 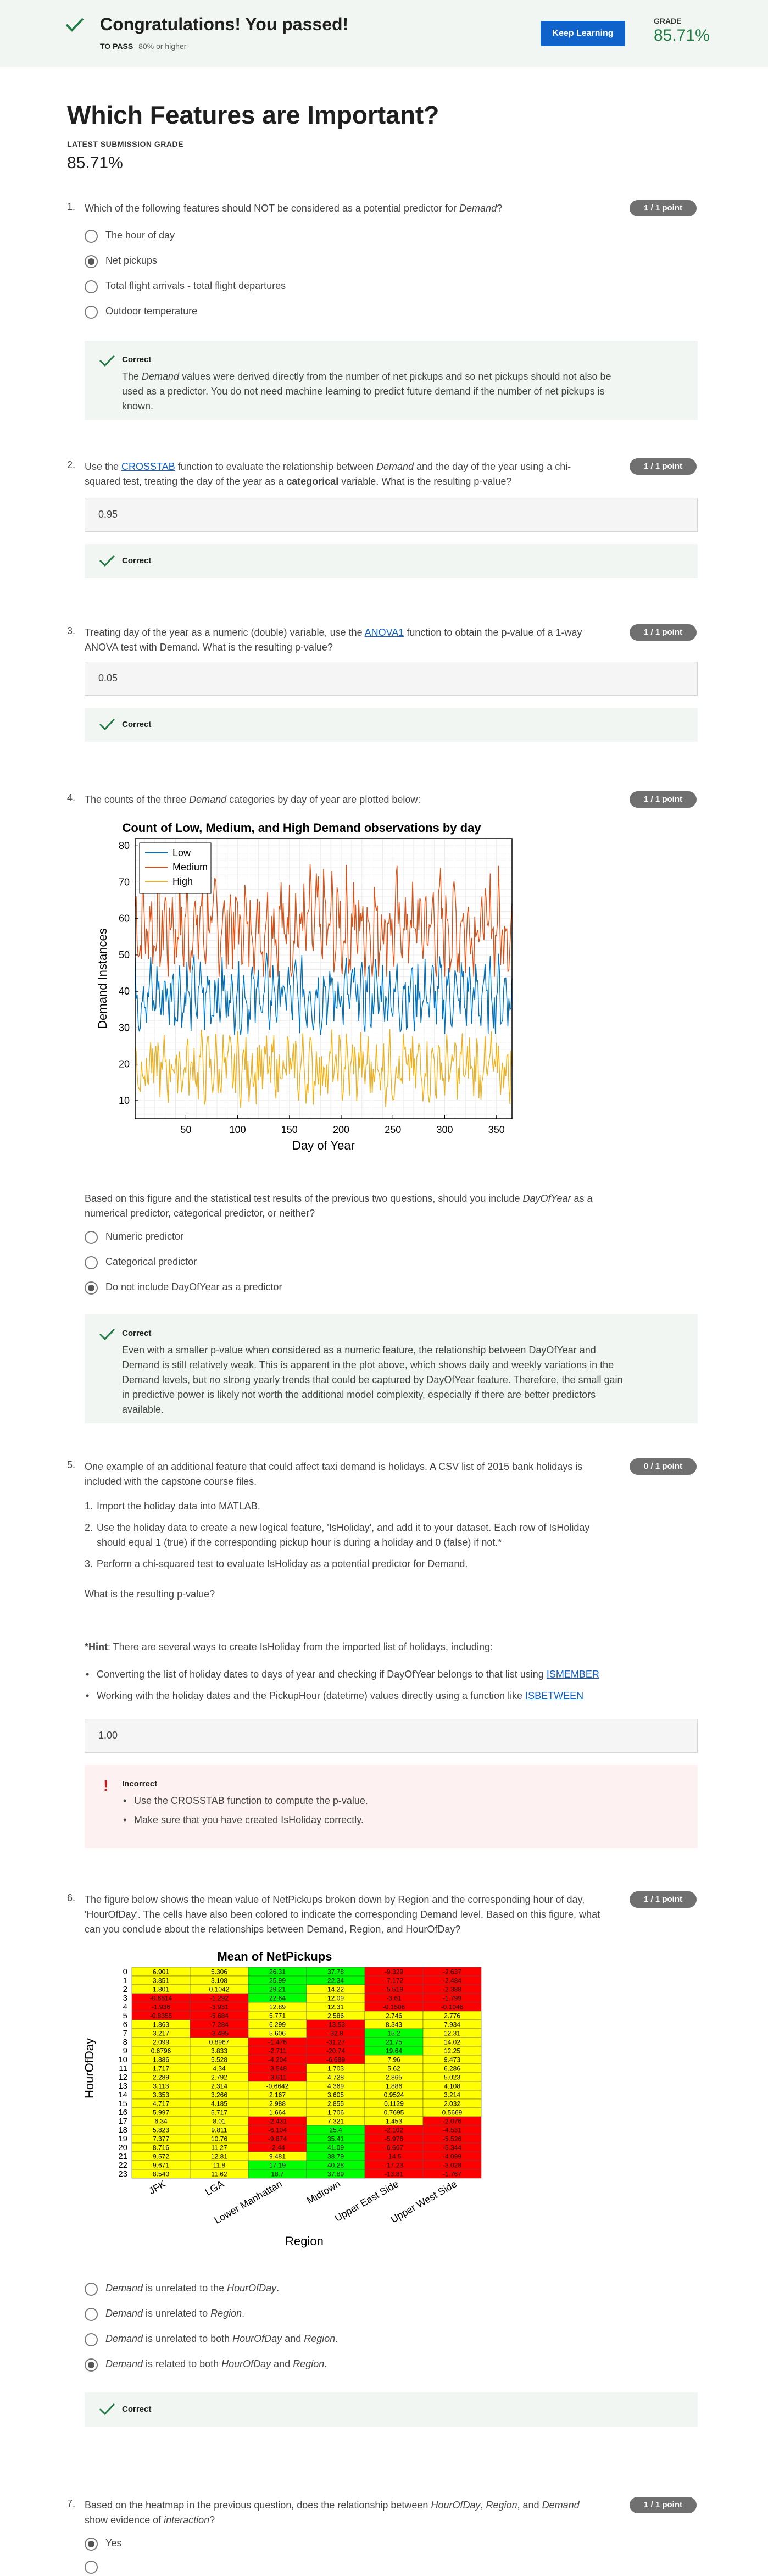 What do you see at coordinates (219, 1981) in the screenshot?
I see `cell-value: 3.108` at bounding box center [219, 1981].